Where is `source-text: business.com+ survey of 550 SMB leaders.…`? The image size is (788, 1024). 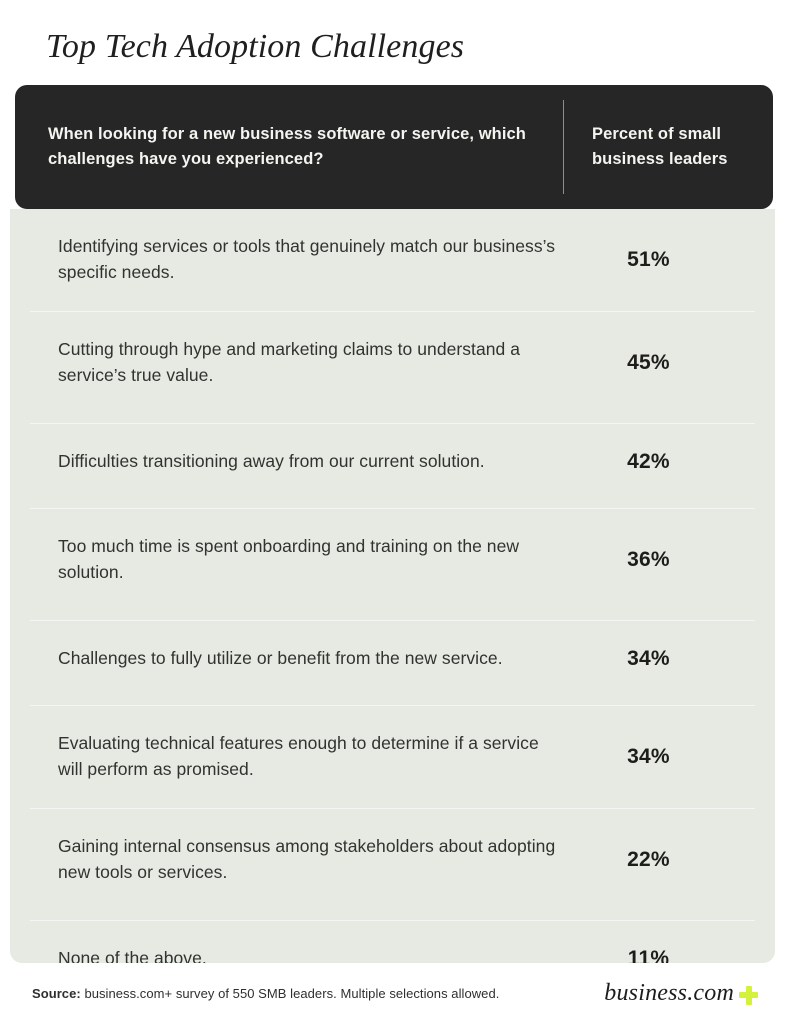
source-text: business.com+ survey of 550 SMB leaders.… is located at coordinates (292, 993).